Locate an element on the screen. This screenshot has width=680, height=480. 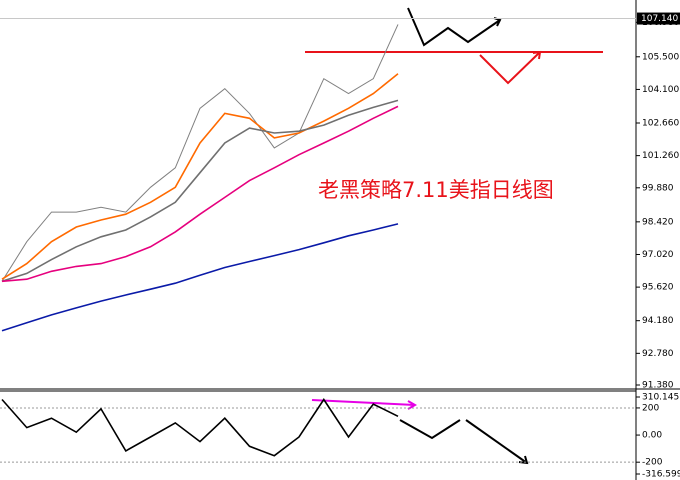
y-tick-label: 200 is located at coordinates (650, 408).